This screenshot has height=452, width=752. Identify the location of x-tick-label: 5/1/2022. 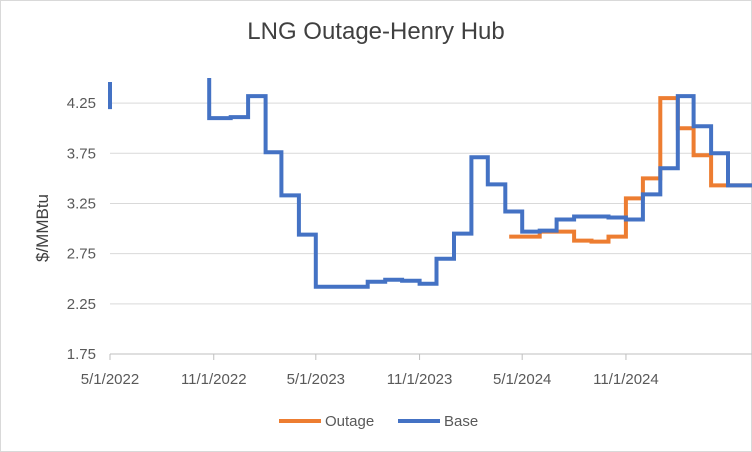
(110, 379).